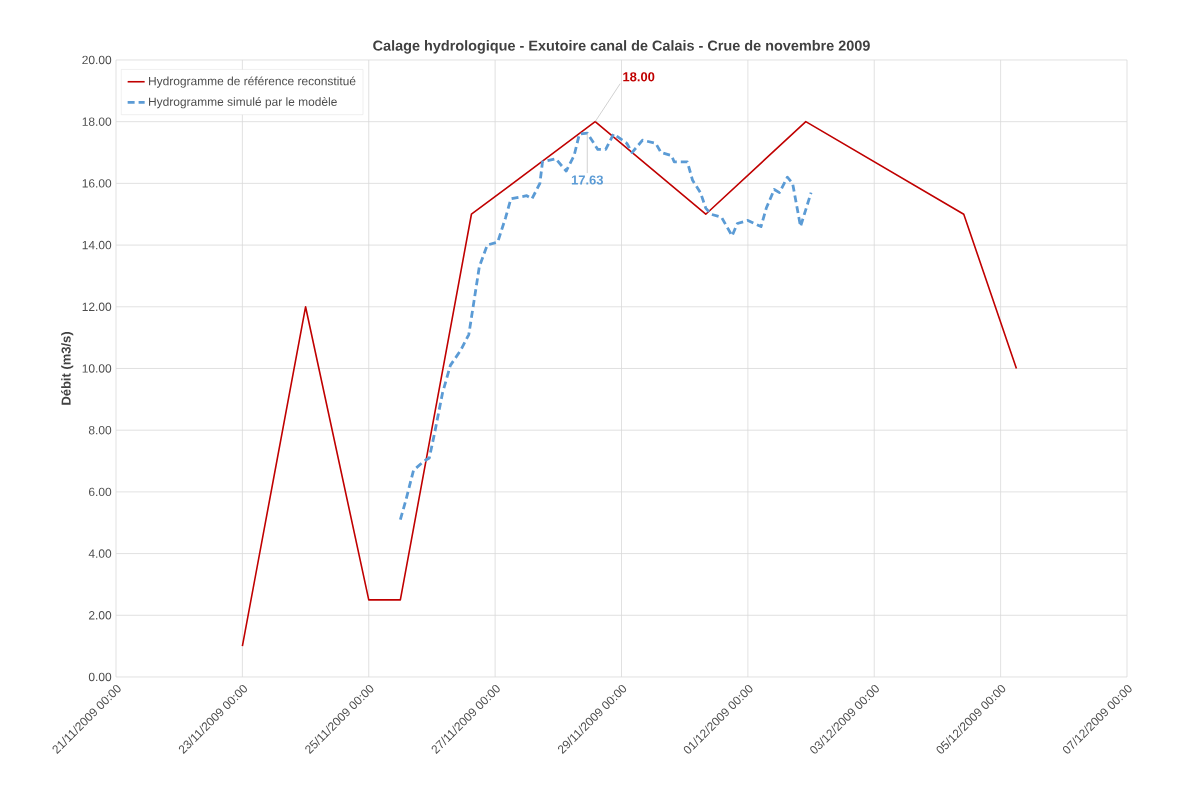  I want to click on y-tick-label: 14.00, so click(97, 245).